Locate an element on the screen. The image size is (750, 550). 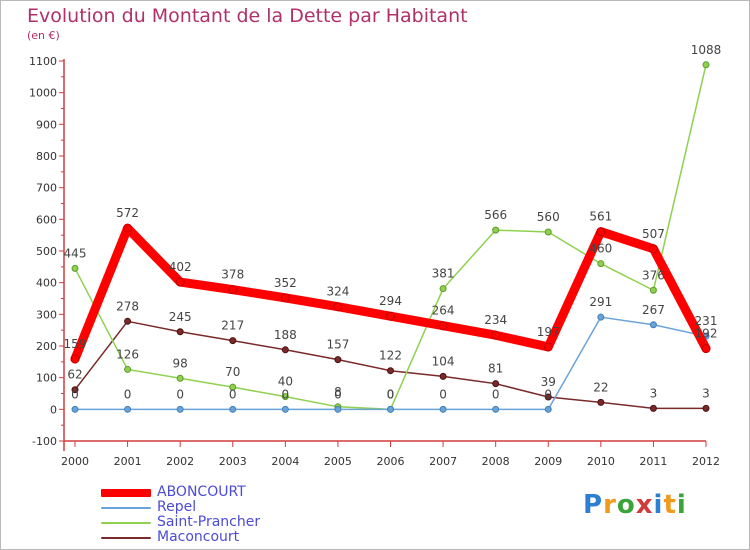
y-tick-label: 300 is located at coordinates (46, 314).